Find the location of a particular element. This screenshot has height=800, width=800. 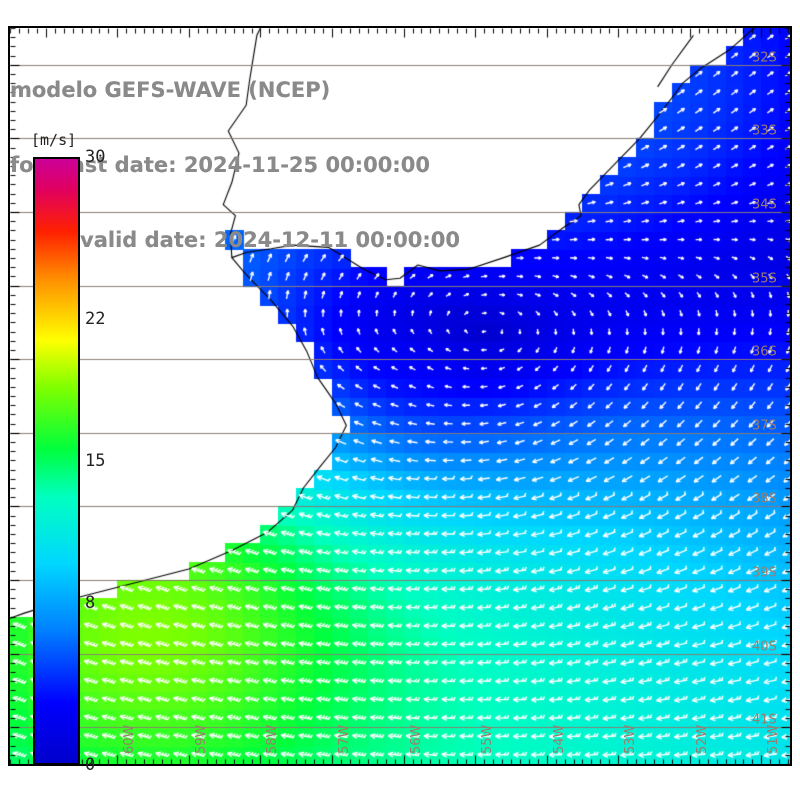

title-model-line: modelo GEFS-WAVE (NCEP) is located at coordinates (170, 90).